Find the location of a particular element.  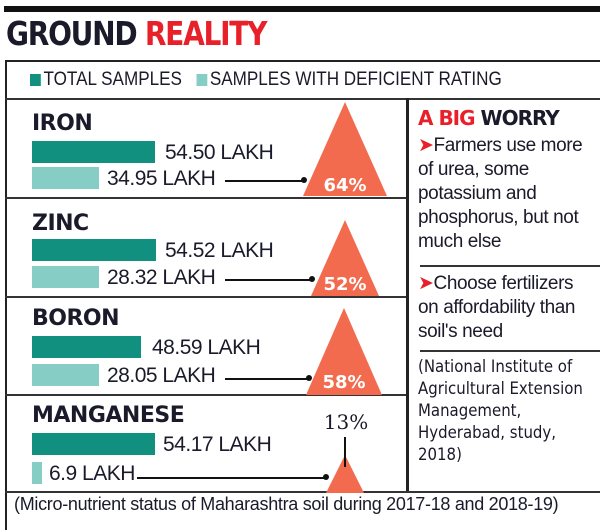

percent-label: 52% is located at coordinates (345, 284).